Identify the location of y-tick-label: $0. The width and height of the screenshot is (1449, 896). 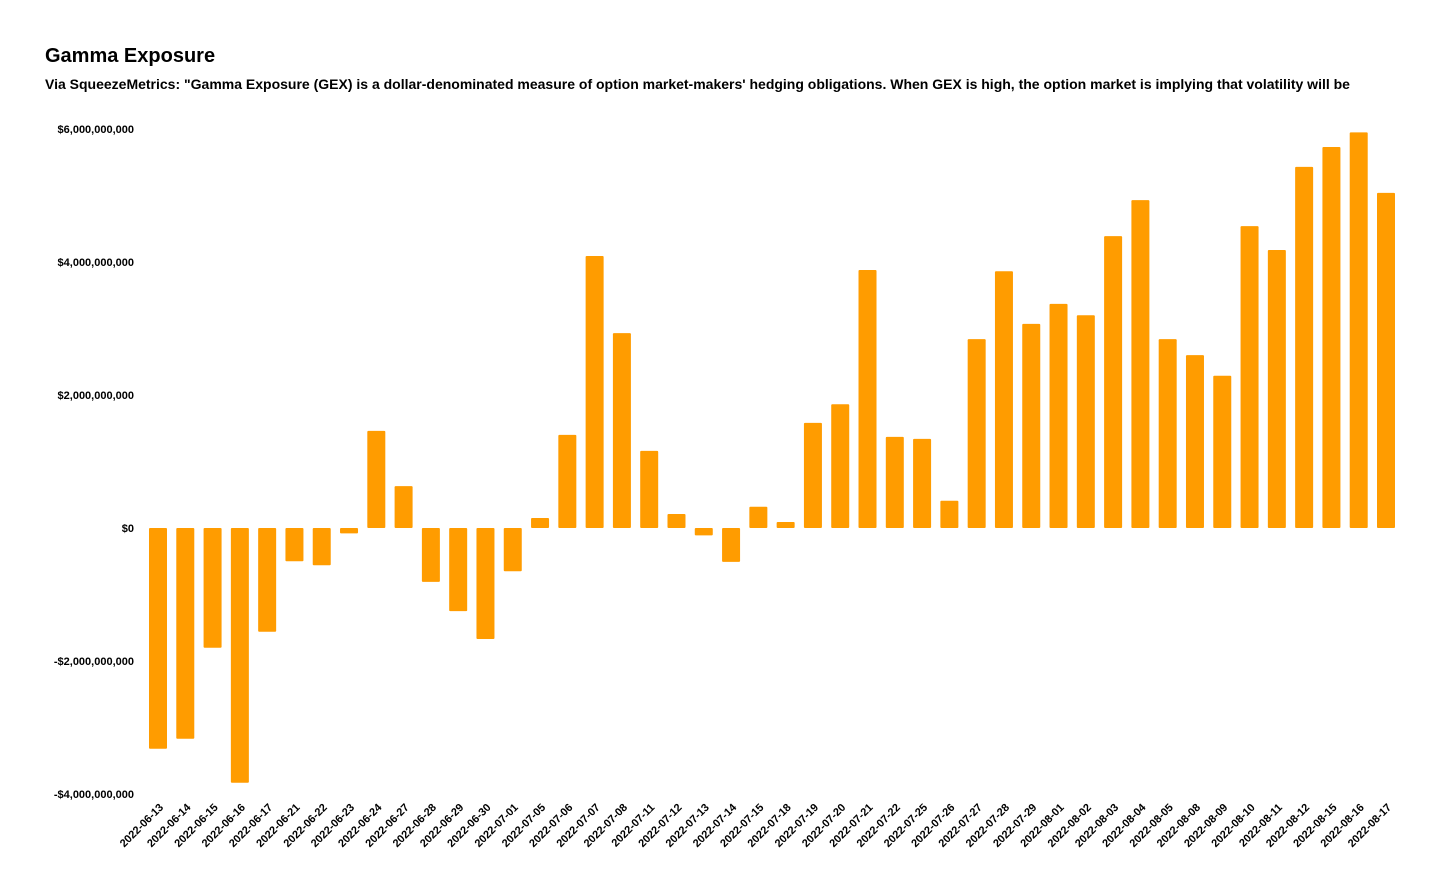
(128, 529).